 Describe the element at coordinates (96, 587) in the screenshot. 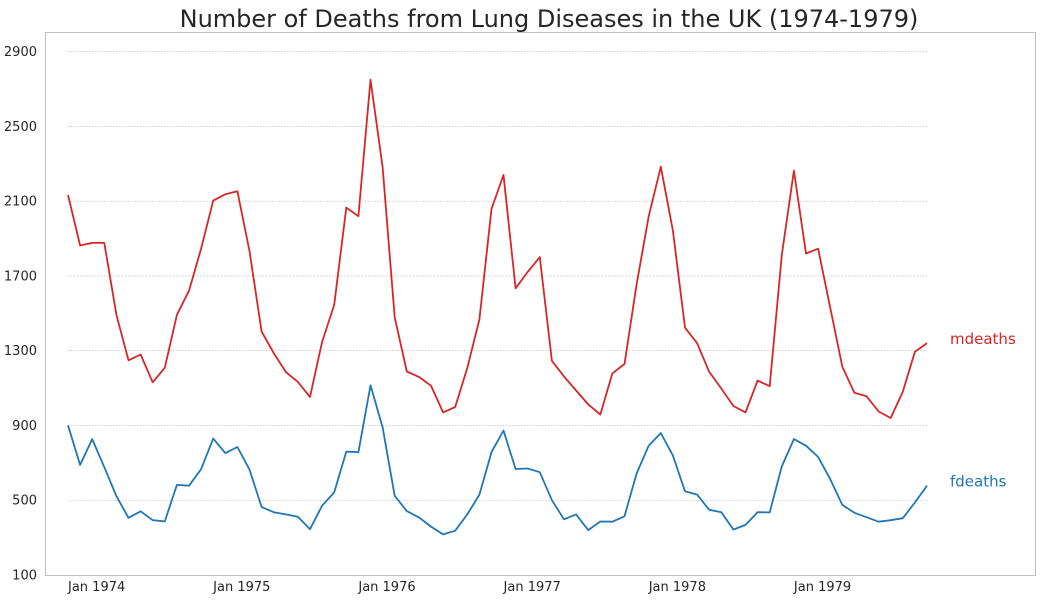

I see `x-tick-label: Jan 1974` at that location.